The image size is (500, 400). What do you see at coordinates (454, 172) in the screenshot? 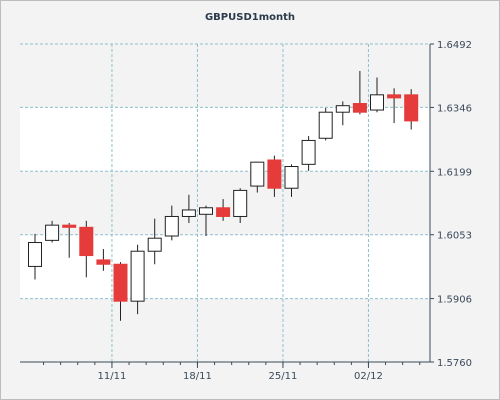
I see `y-axis-tick-label: 1.6199` at bounding box center [454, 172].